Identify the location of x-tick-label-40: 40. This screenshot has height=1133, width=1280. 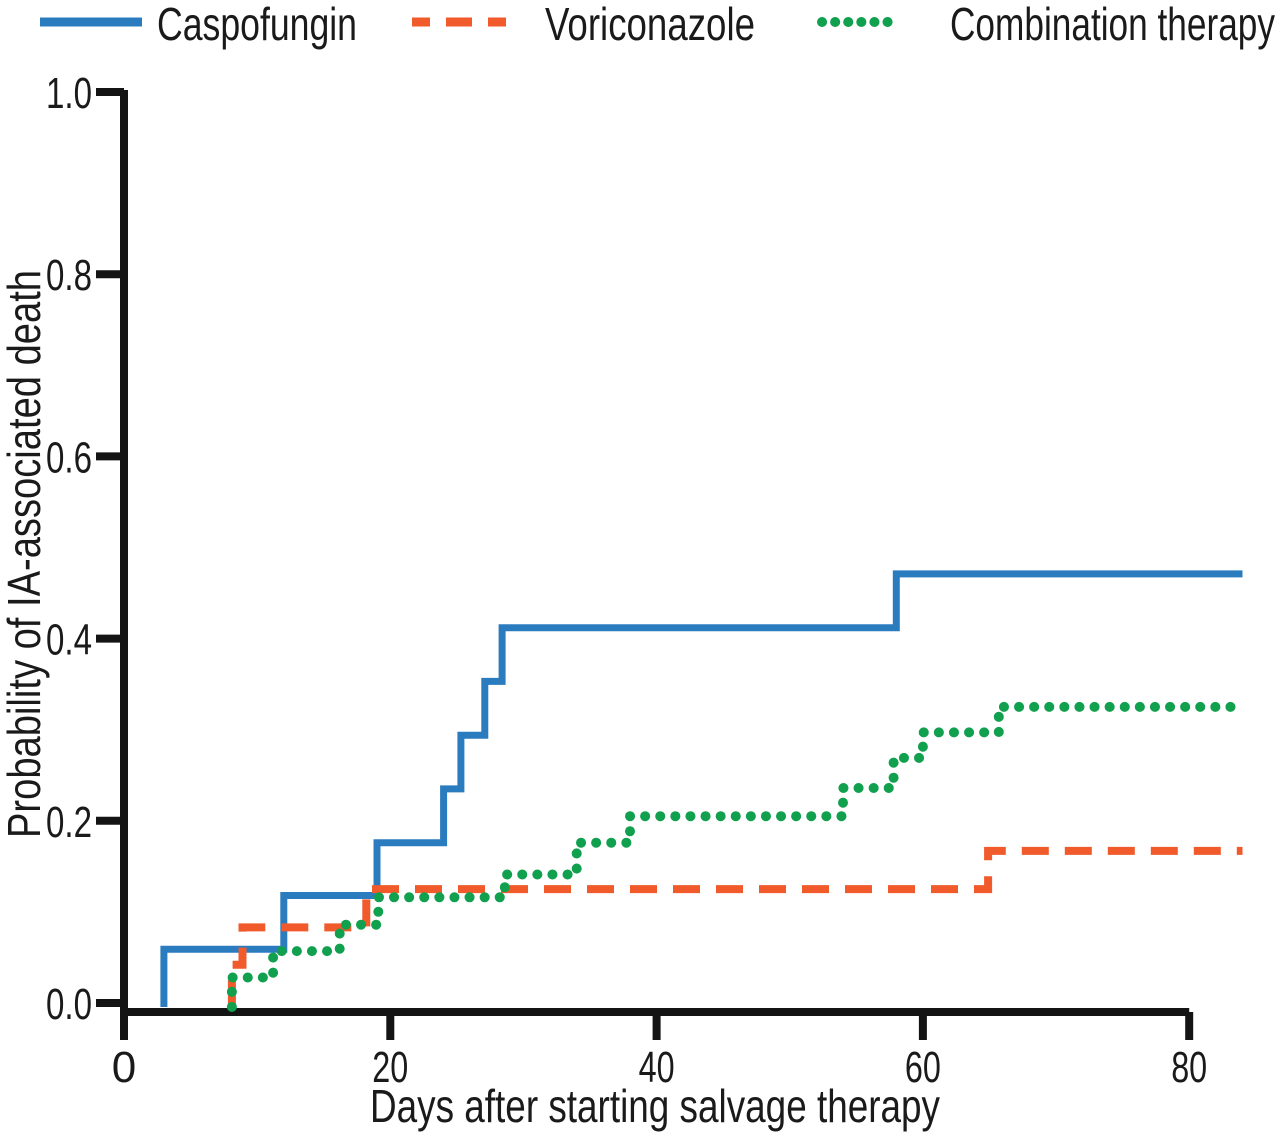
(657, 1067).